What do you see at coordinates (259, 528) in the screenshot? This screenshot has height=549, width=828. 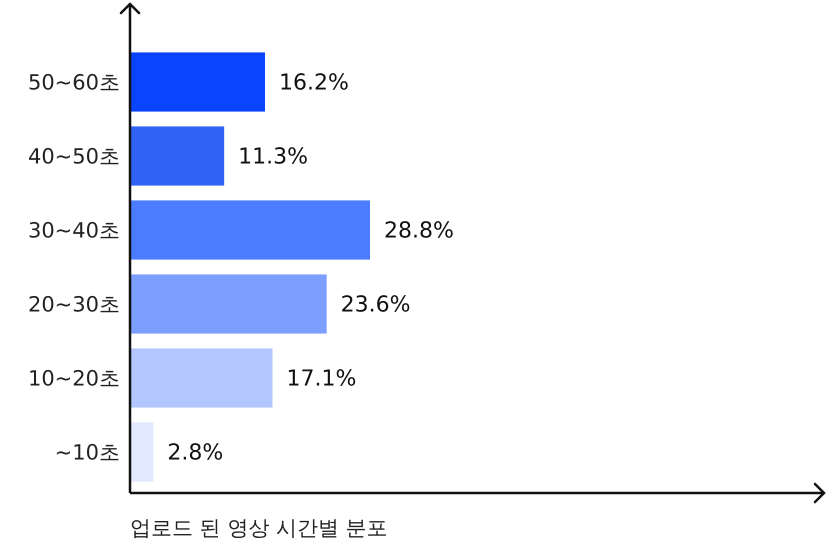 I see `x-axis-title: 업로드 된 영상 시간별 분포` at bounding box center [259, 528].